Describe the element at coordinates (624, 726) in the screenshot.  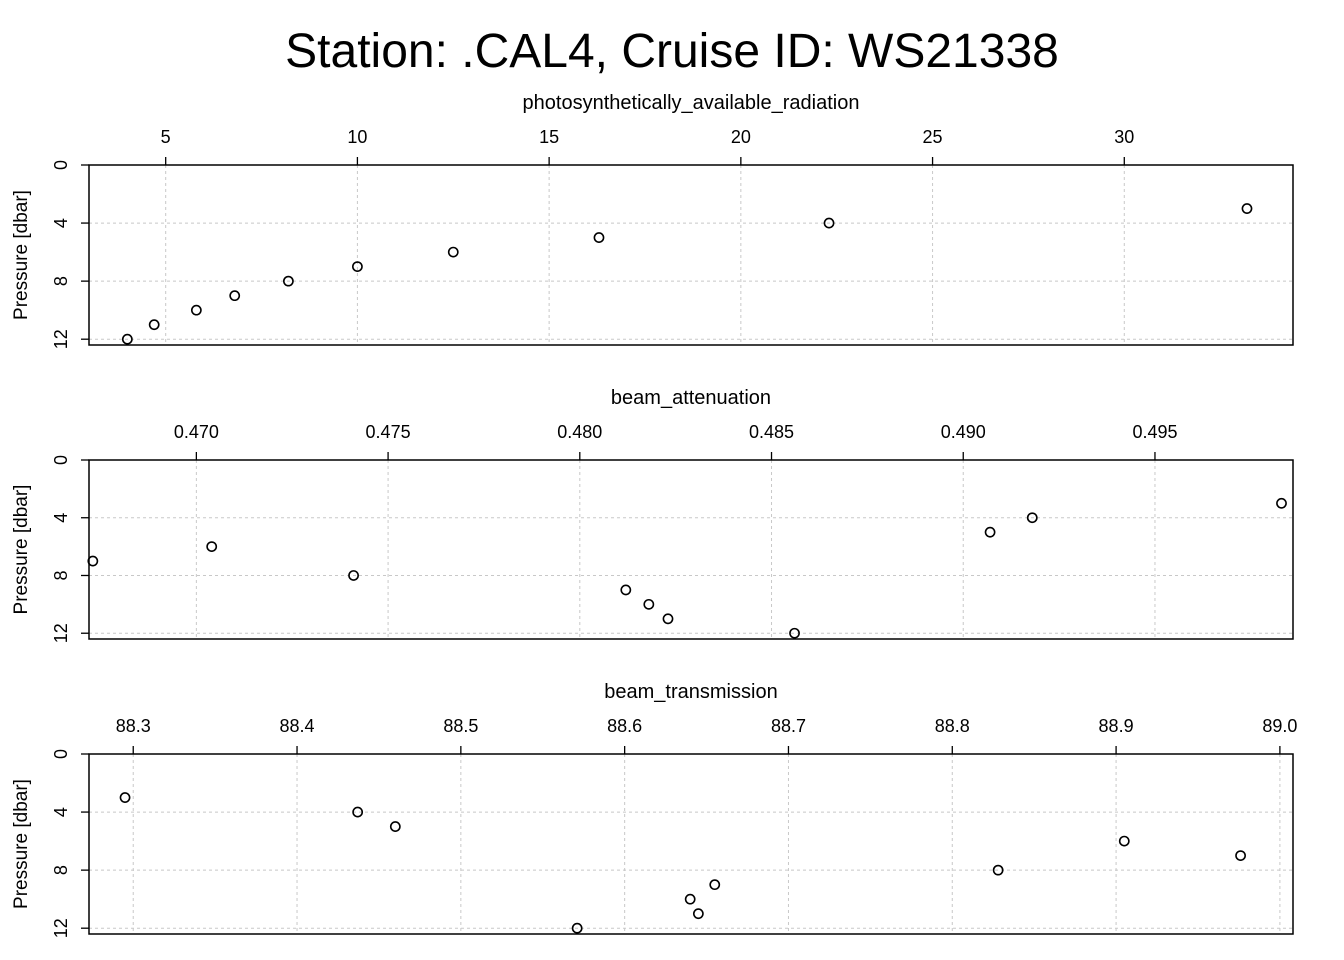
I see `x-tick-label: 88.6` at that location.